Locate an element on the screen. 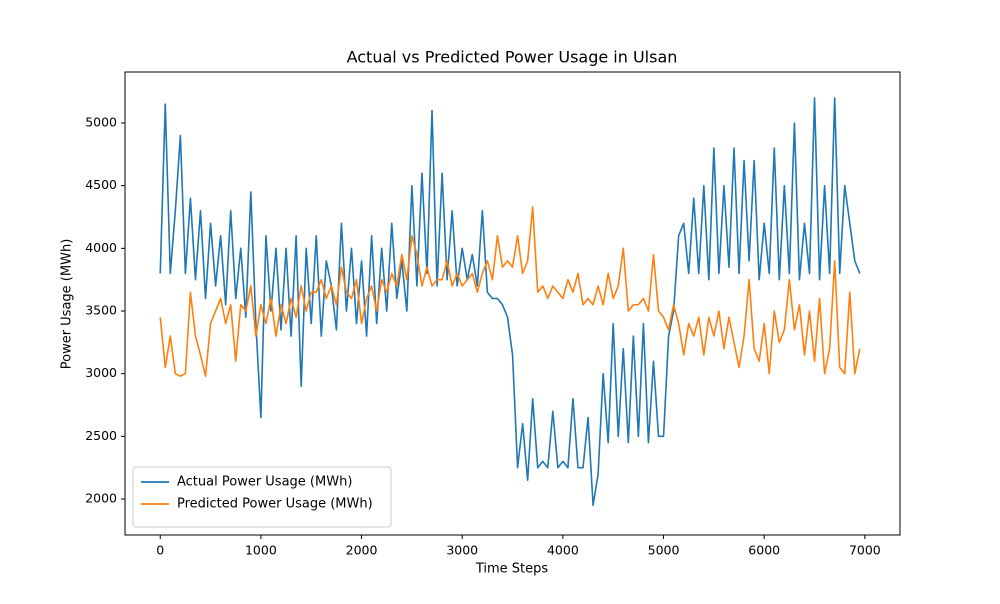 The image size is (1000, 604). legend-label: Actual Power Usage (MWh) is located at coordinates (264, 482).